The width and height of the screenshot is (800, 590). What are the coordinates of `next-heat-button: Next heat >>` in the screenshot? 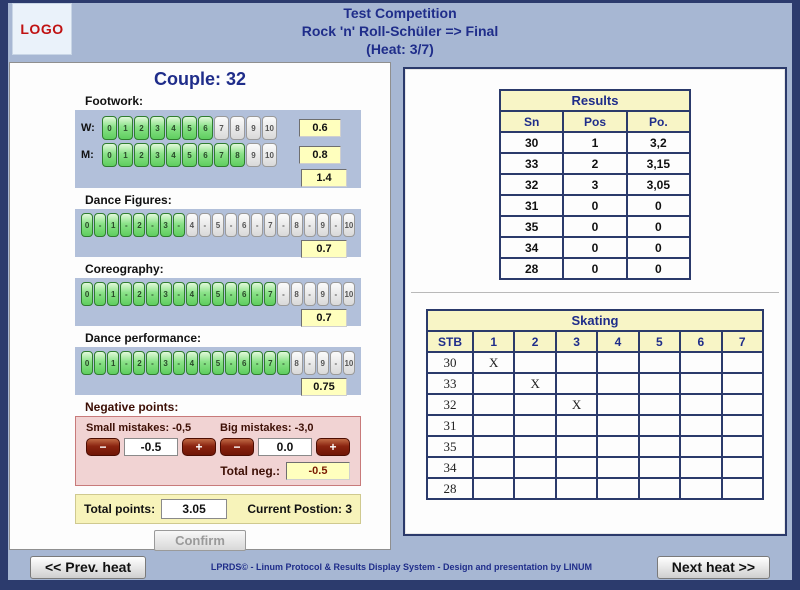 It's located at (713, 567).